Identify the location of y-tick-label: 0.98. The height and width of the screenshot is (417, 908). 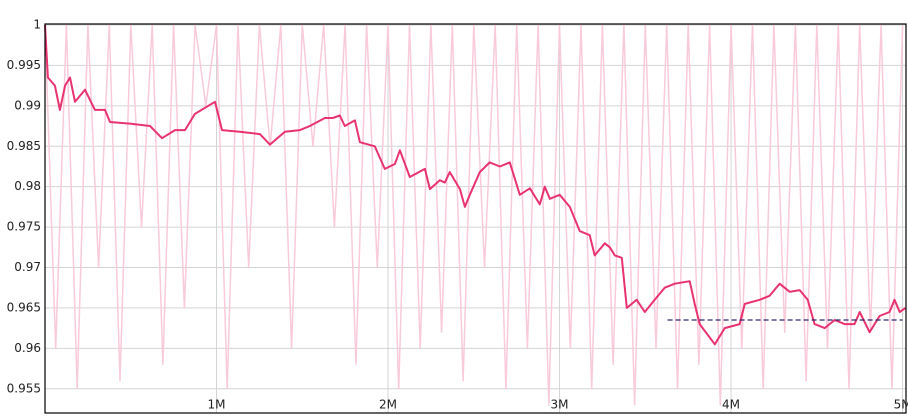
(27, 186).